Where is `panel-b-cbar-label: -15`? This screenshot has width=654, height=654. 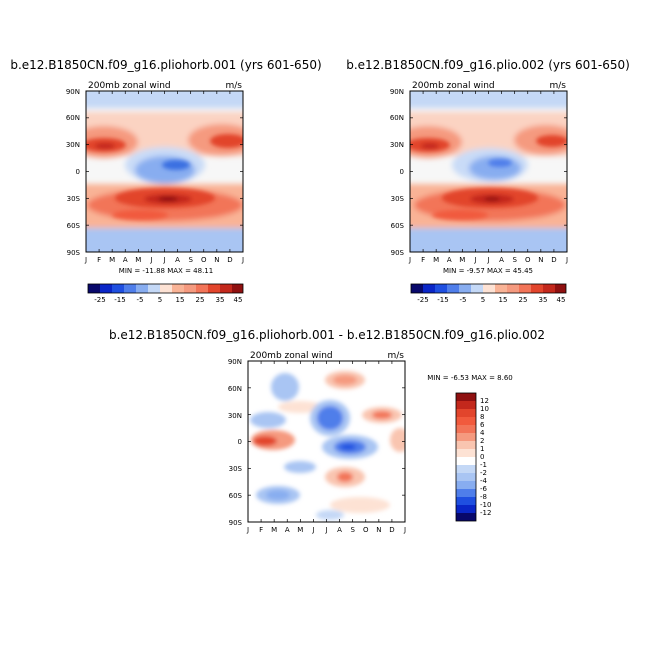 panel-b-cbar-label: -15 is located at coordinates (442, 300).